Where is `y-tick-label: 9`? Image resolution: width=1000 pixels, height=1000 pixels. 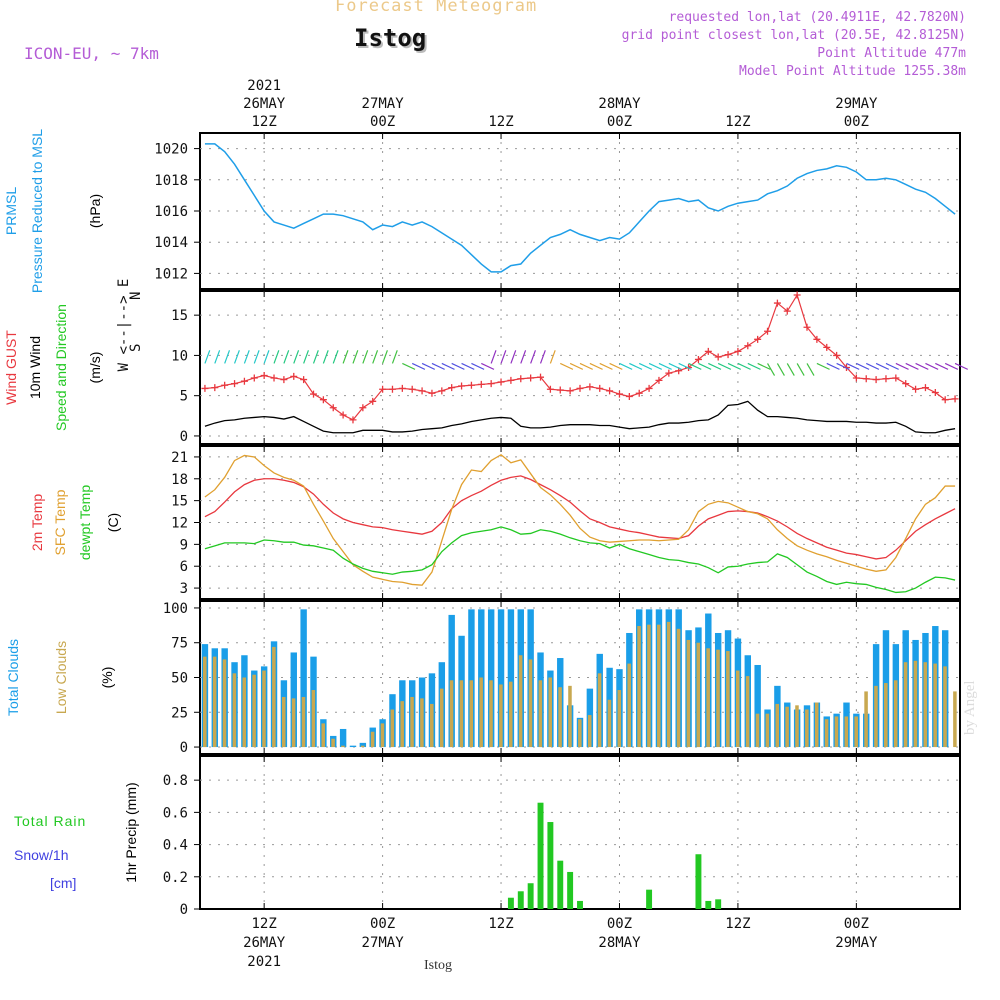
y-tick-label: 9 is located at coordinates (184, 545).